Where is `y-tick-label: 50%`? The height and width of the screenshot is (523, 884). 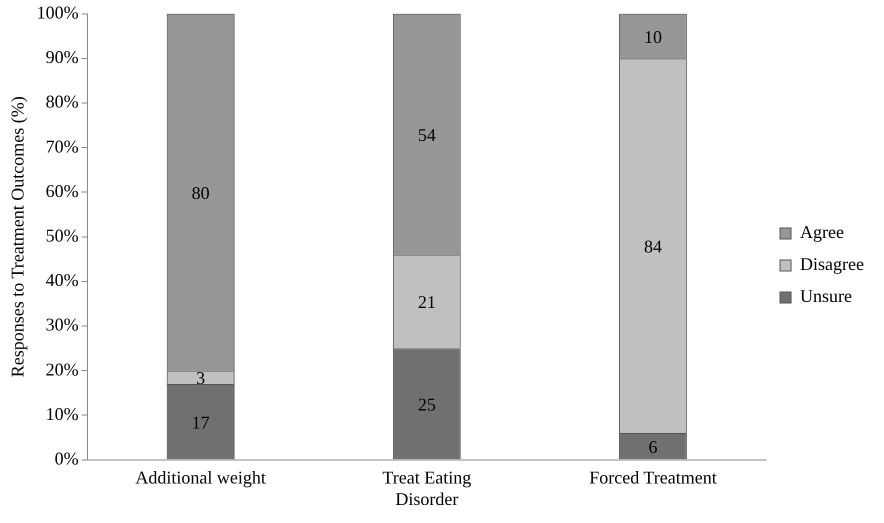
y-tick-label: 50% is located at coordinates (62, 236).